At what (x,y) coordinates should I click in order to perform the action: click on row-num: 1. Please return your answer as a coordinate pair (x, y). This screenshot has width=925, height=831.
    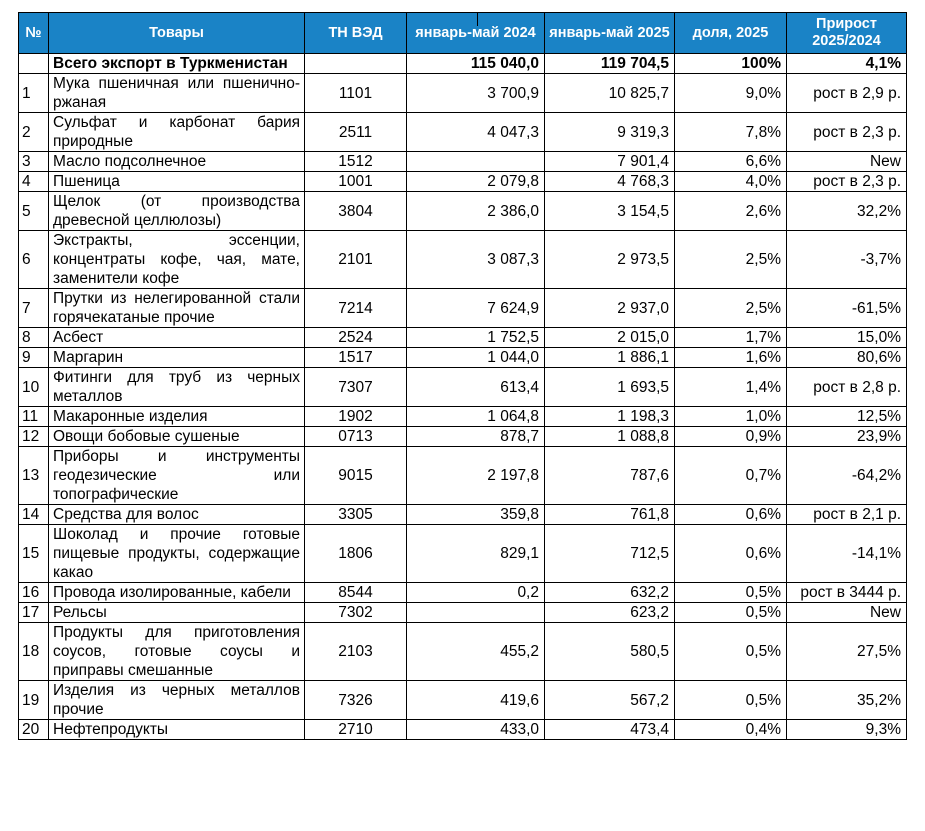
    Looking at the image, I should click on (33, 93).